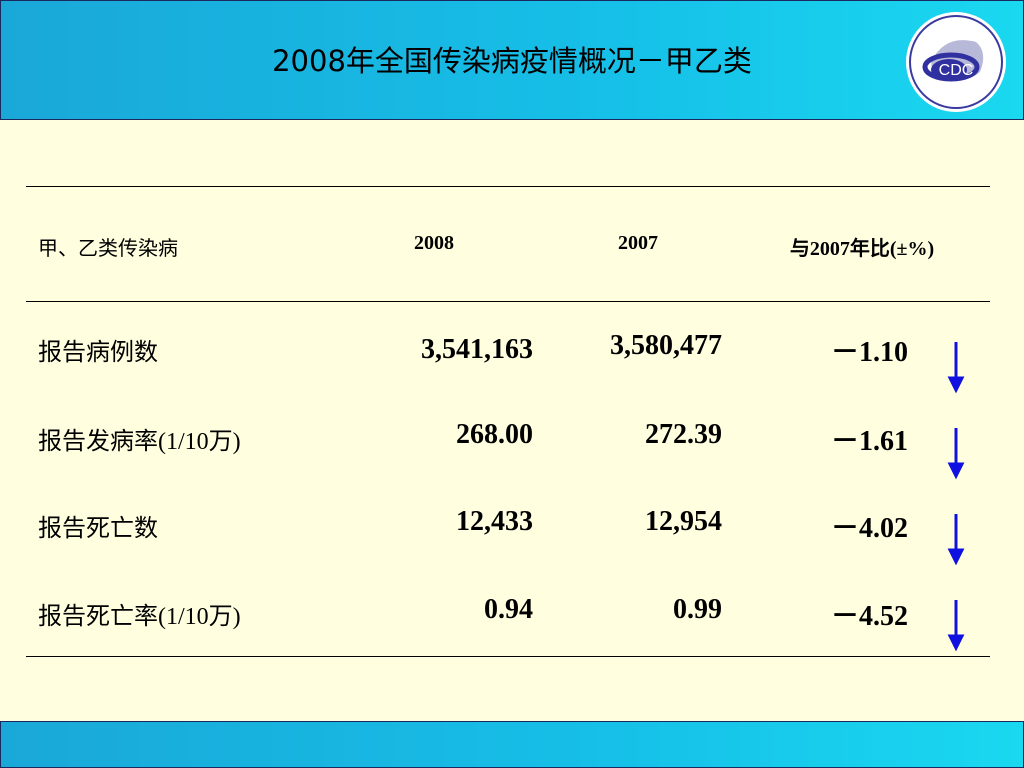  Describe the element at coordinates (508, 609) in the screenshot. I see `table-value: 0.94` at that location.